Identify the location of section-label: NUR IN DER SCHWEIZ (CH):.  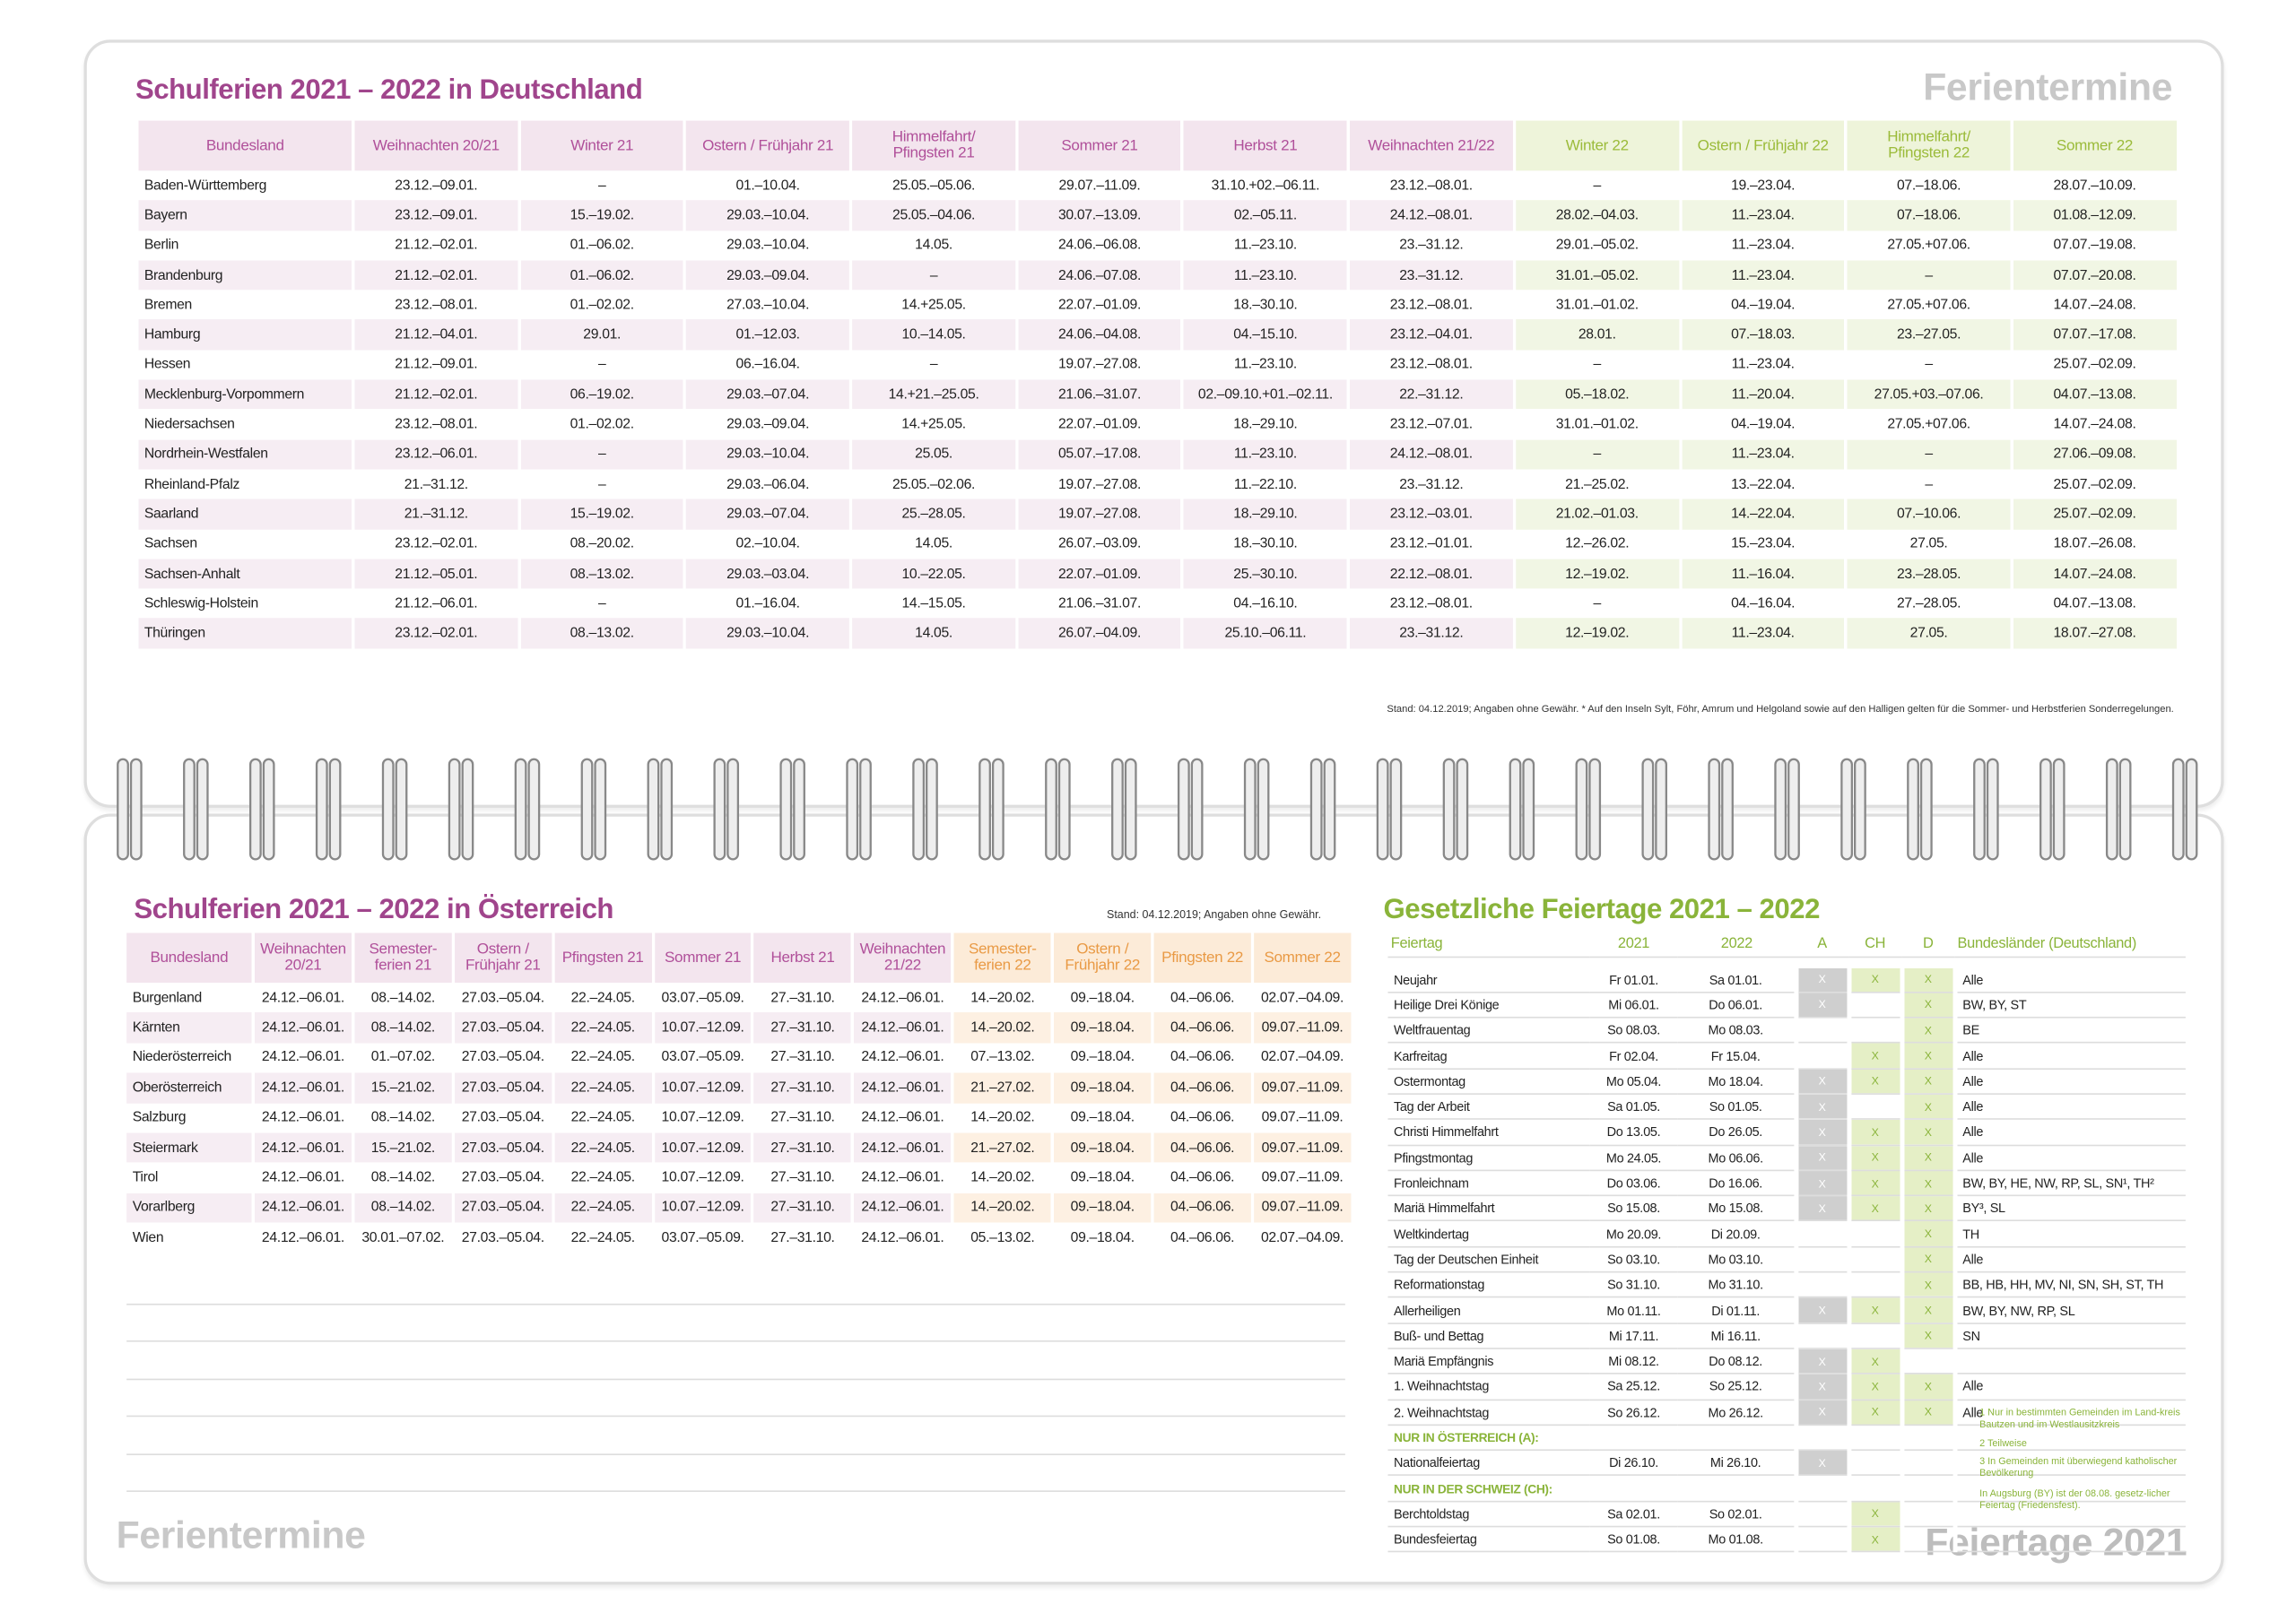
(1591, 1489).